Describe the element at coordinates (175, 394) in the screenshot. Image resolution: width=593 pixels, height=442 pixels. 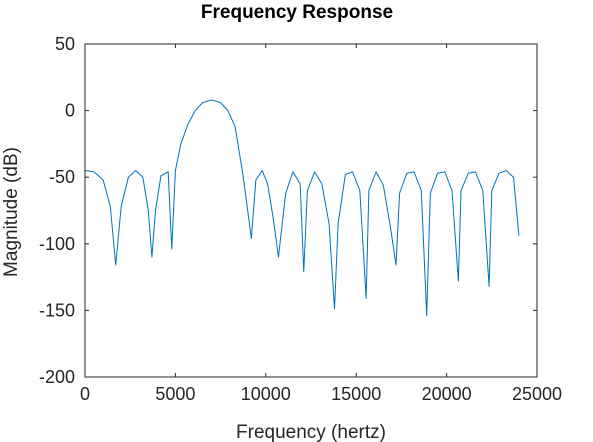
I see `x-tick-label: 5000` at that location.